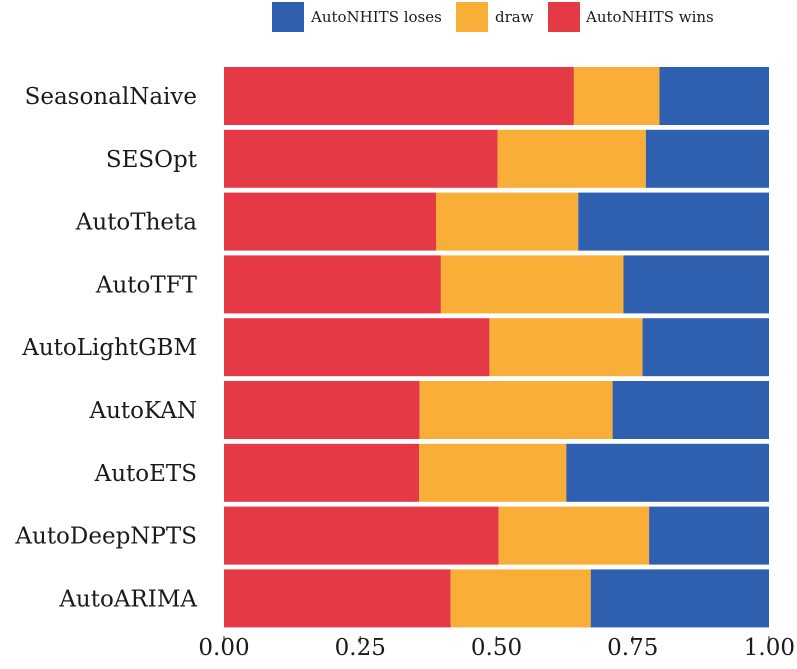 This screenshot has height=669, width=797. What do you see at coordinates (109, 348) in the screenshot?
I see `category-label: AutoLightGBM` at bounding box center [109, 348].